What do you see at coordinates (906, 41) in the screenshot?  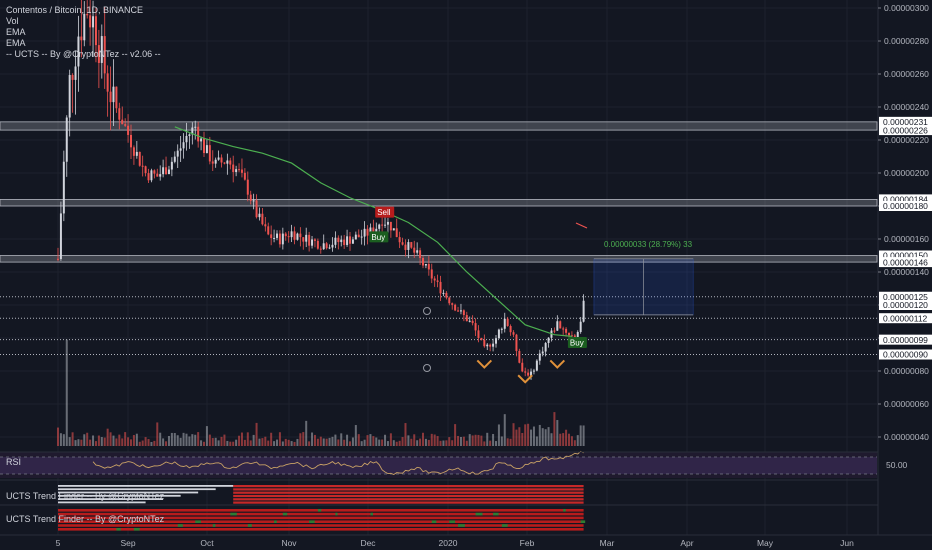 I see `y-tick-label-1: 0.00000280` at bounding box center [906, 41].